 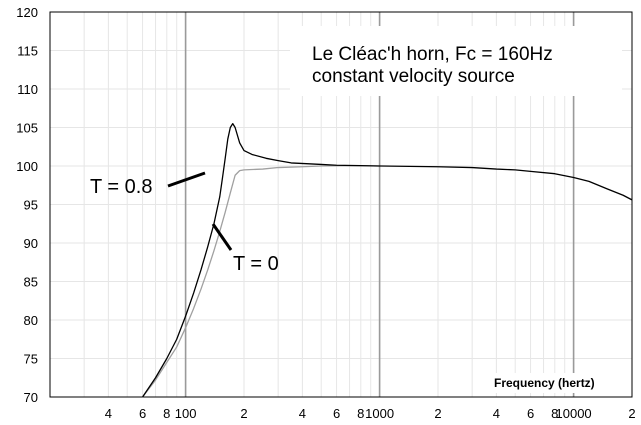 I want to click on annotation-leader-t0, so click(x=222, y=237).